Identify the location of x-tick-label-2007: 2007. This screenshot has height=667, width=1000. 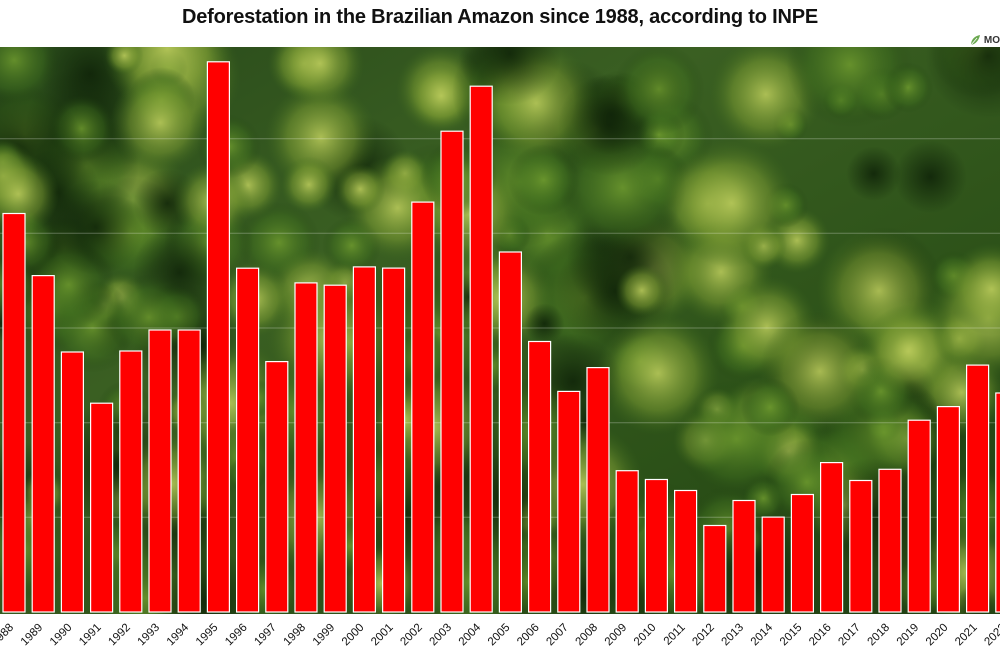
(557, 635).